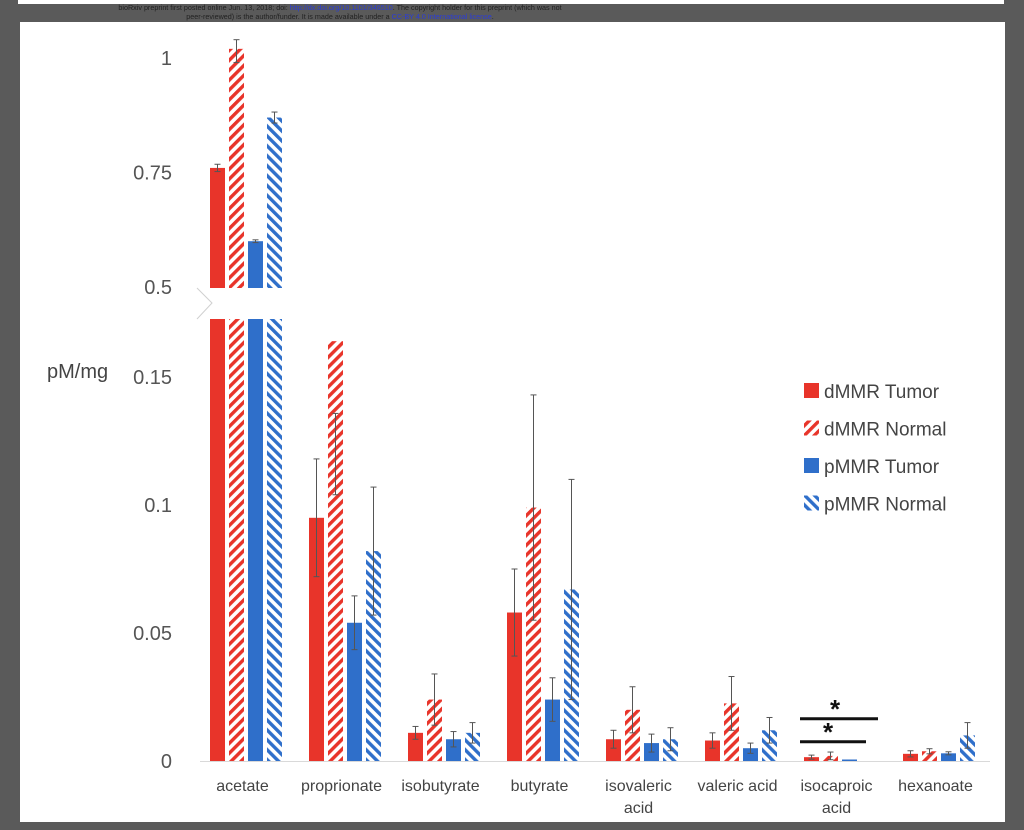  I want to click on license-link: CC-BY 4.0 International license, so click(441, 16).